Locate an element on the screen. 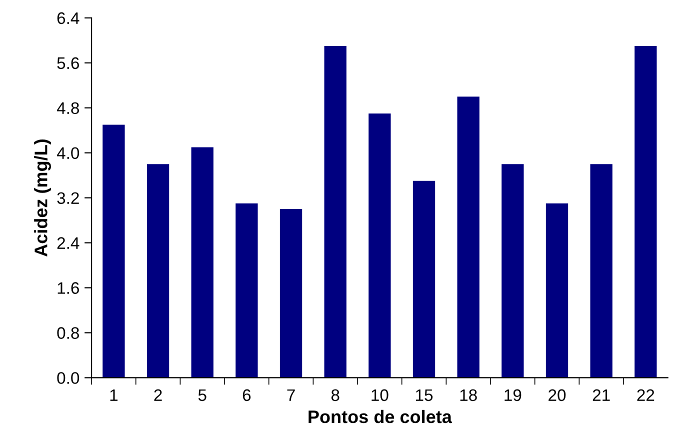 The height and width of the screenshot is (447, 678). x-tick-label: 18 is located at coordinates (468, 395).